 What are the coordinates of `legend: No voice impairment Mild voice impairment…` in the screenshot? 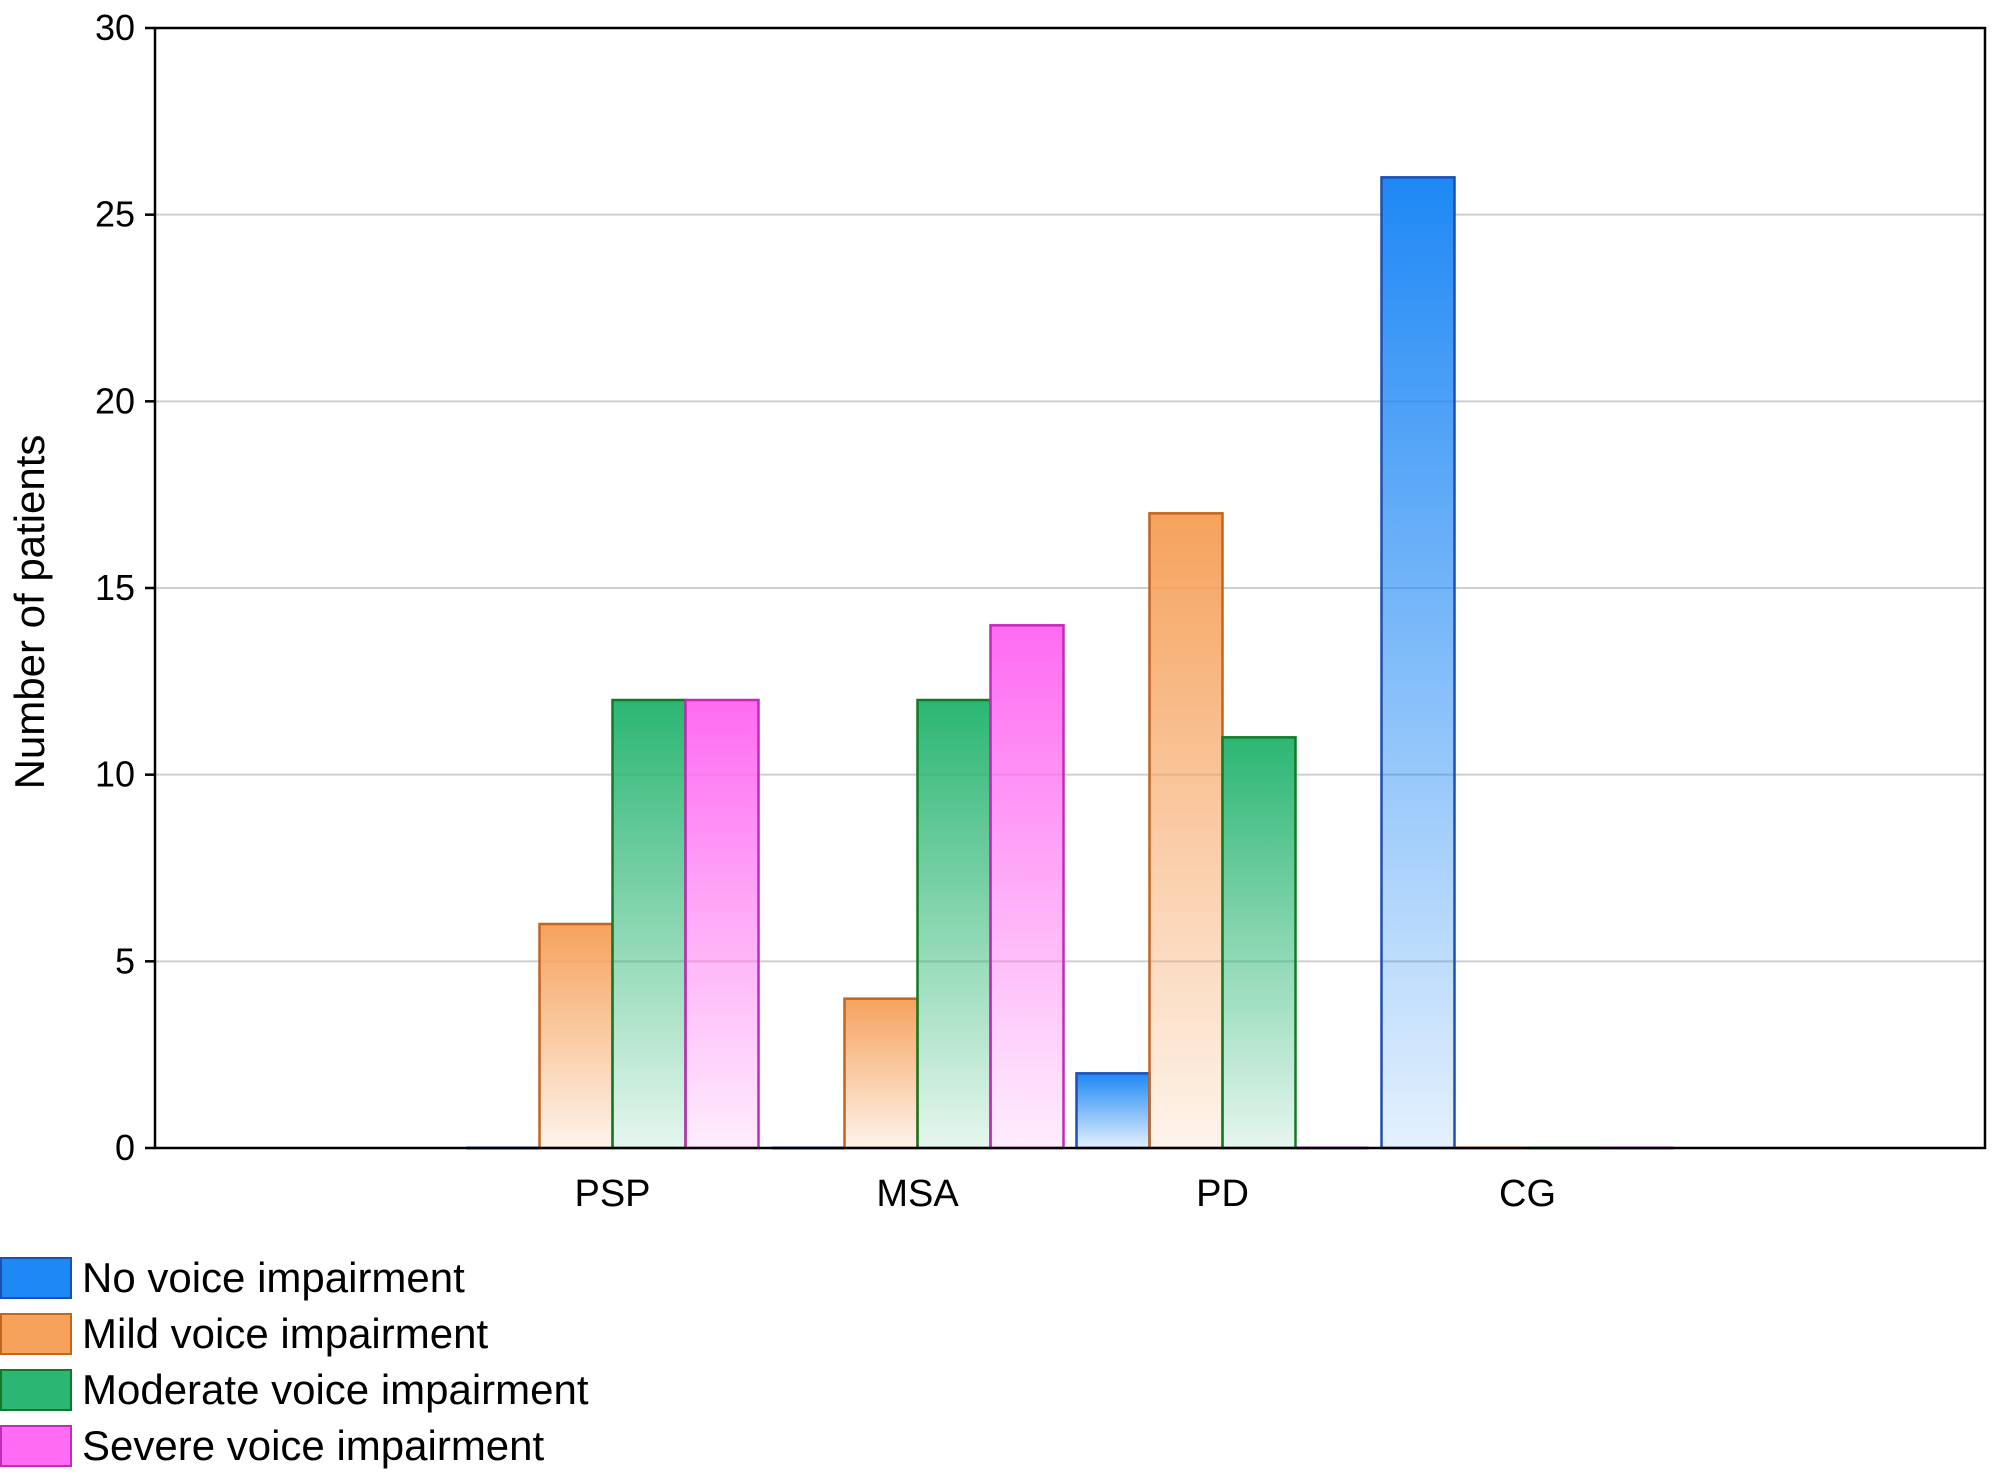 It's located at (294, 1362).